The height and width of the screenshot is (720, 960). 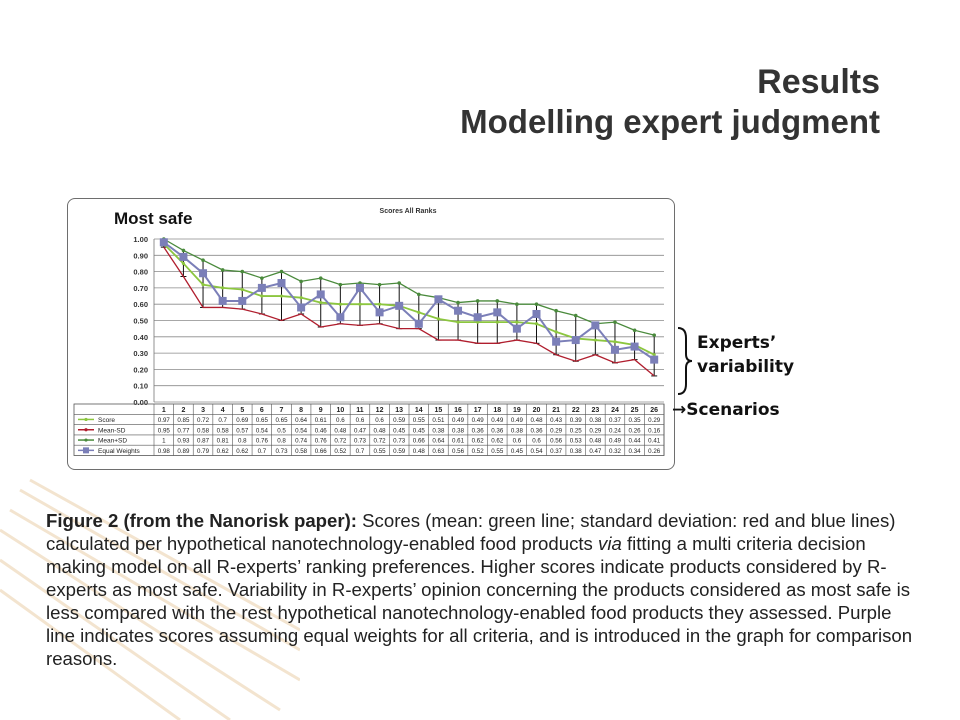 What do you see at coordinates (635, 441) in the screenshot?
I see `data-table-value: 0.44` at bounding box center [635, 441].